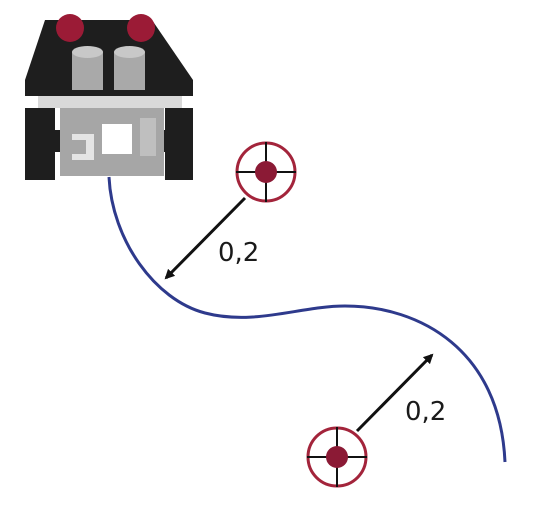 Image resolution: width=545 pixels, height=508 pixels. What do you see at coordinates (110, 102) in the screenshot?
I see `robot-plate` at bounding box center [110, 102].